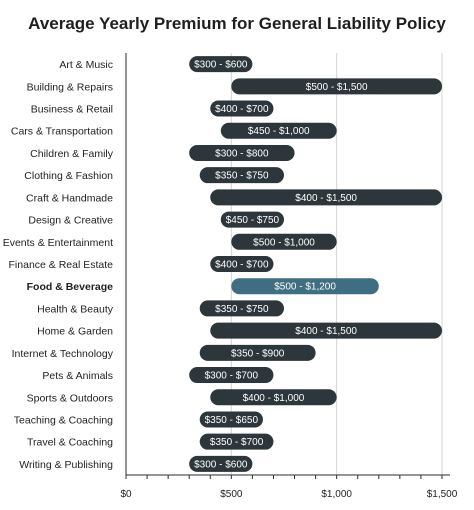  What do you see at coordinates (63, 354) in the screenshot?
I see `category-label: Internet & Technology` at bounding box center [63, 354].